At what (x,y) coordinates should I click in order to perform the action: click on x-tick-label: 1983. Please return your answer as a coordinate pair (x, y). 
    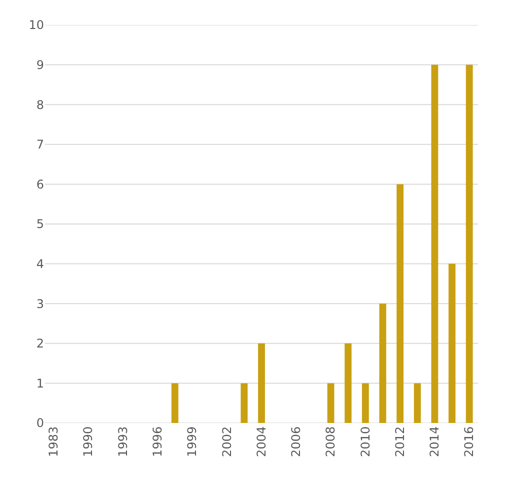
    Looking at the image, I should click on (53, 441).